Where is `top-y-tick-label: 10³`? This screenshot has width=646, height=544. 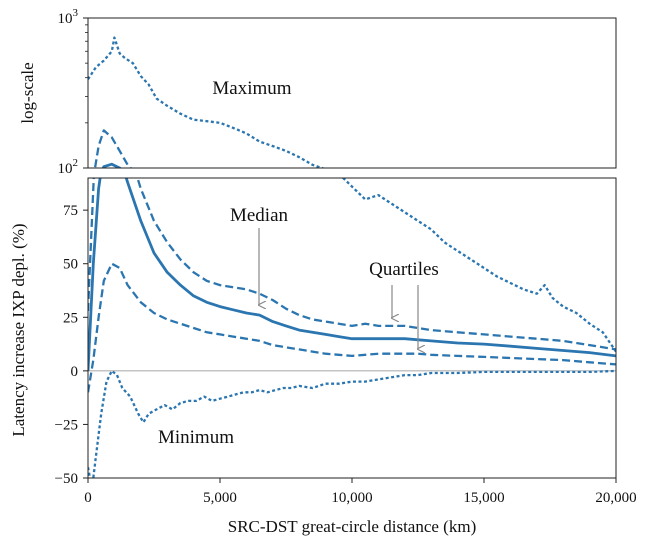 top-y-tick-label: 10³ is located at coordinates (68, 17).